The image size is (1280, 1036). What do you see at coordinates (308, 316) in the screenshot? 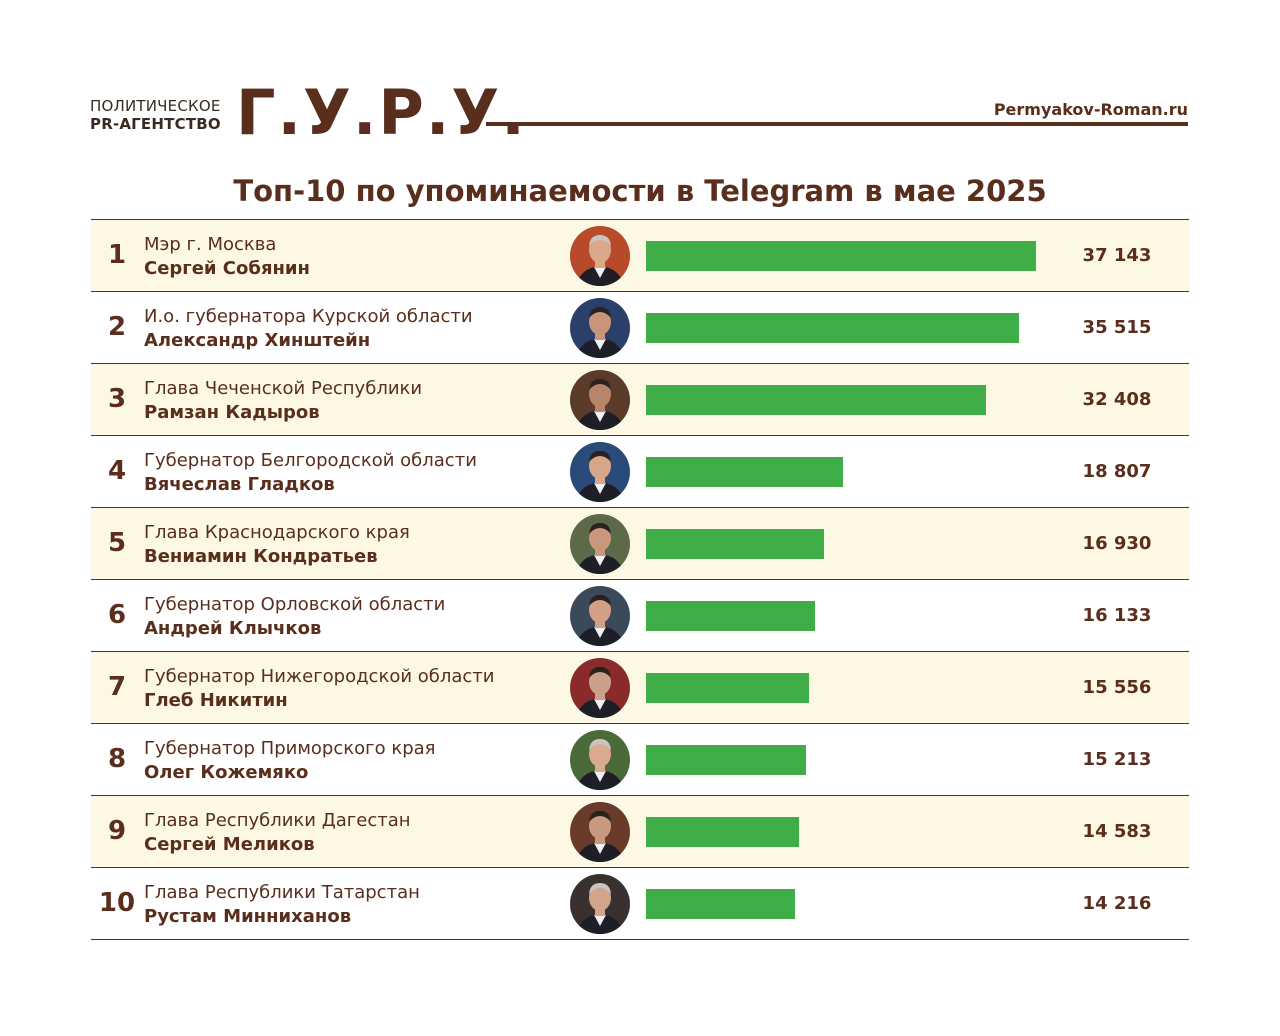
I see `person-role: И.о. губернатора Курской области` at bounding box center [308, 316].